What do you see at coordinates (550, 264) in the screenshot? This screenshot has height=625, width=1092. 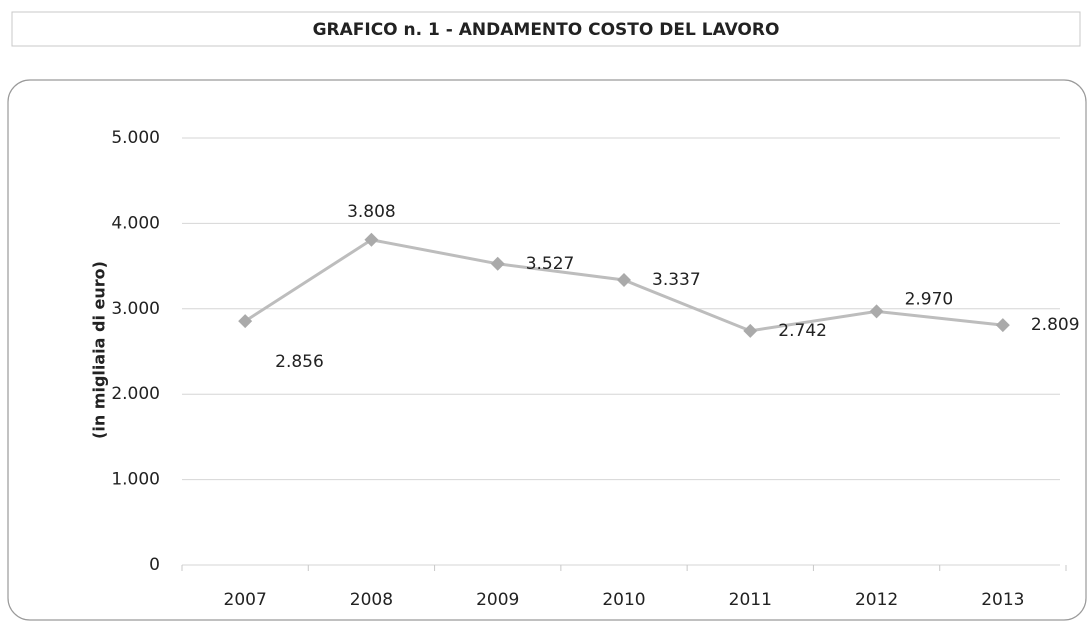 I see `data-label: 3.527` at bounding box center [550, 264].